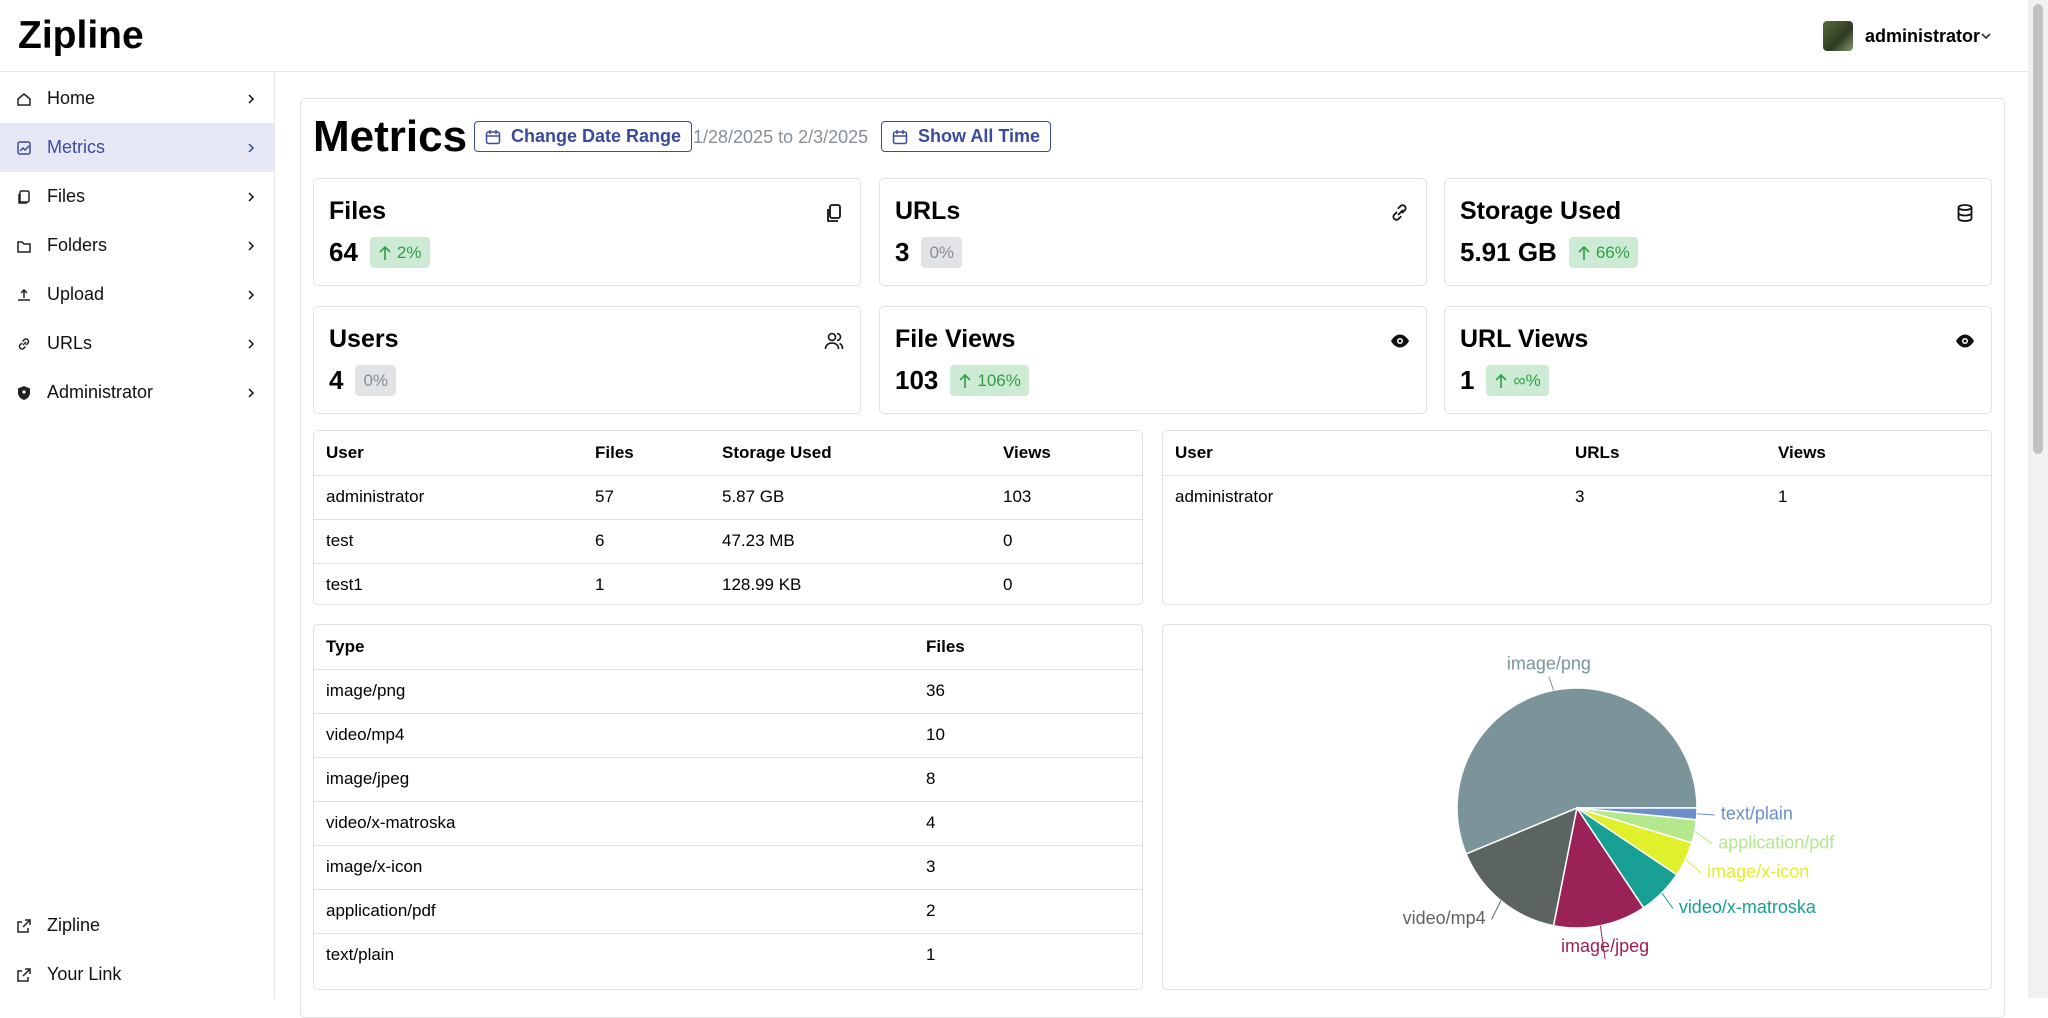  I want to click on change-value: 2%, so click(409, 252).